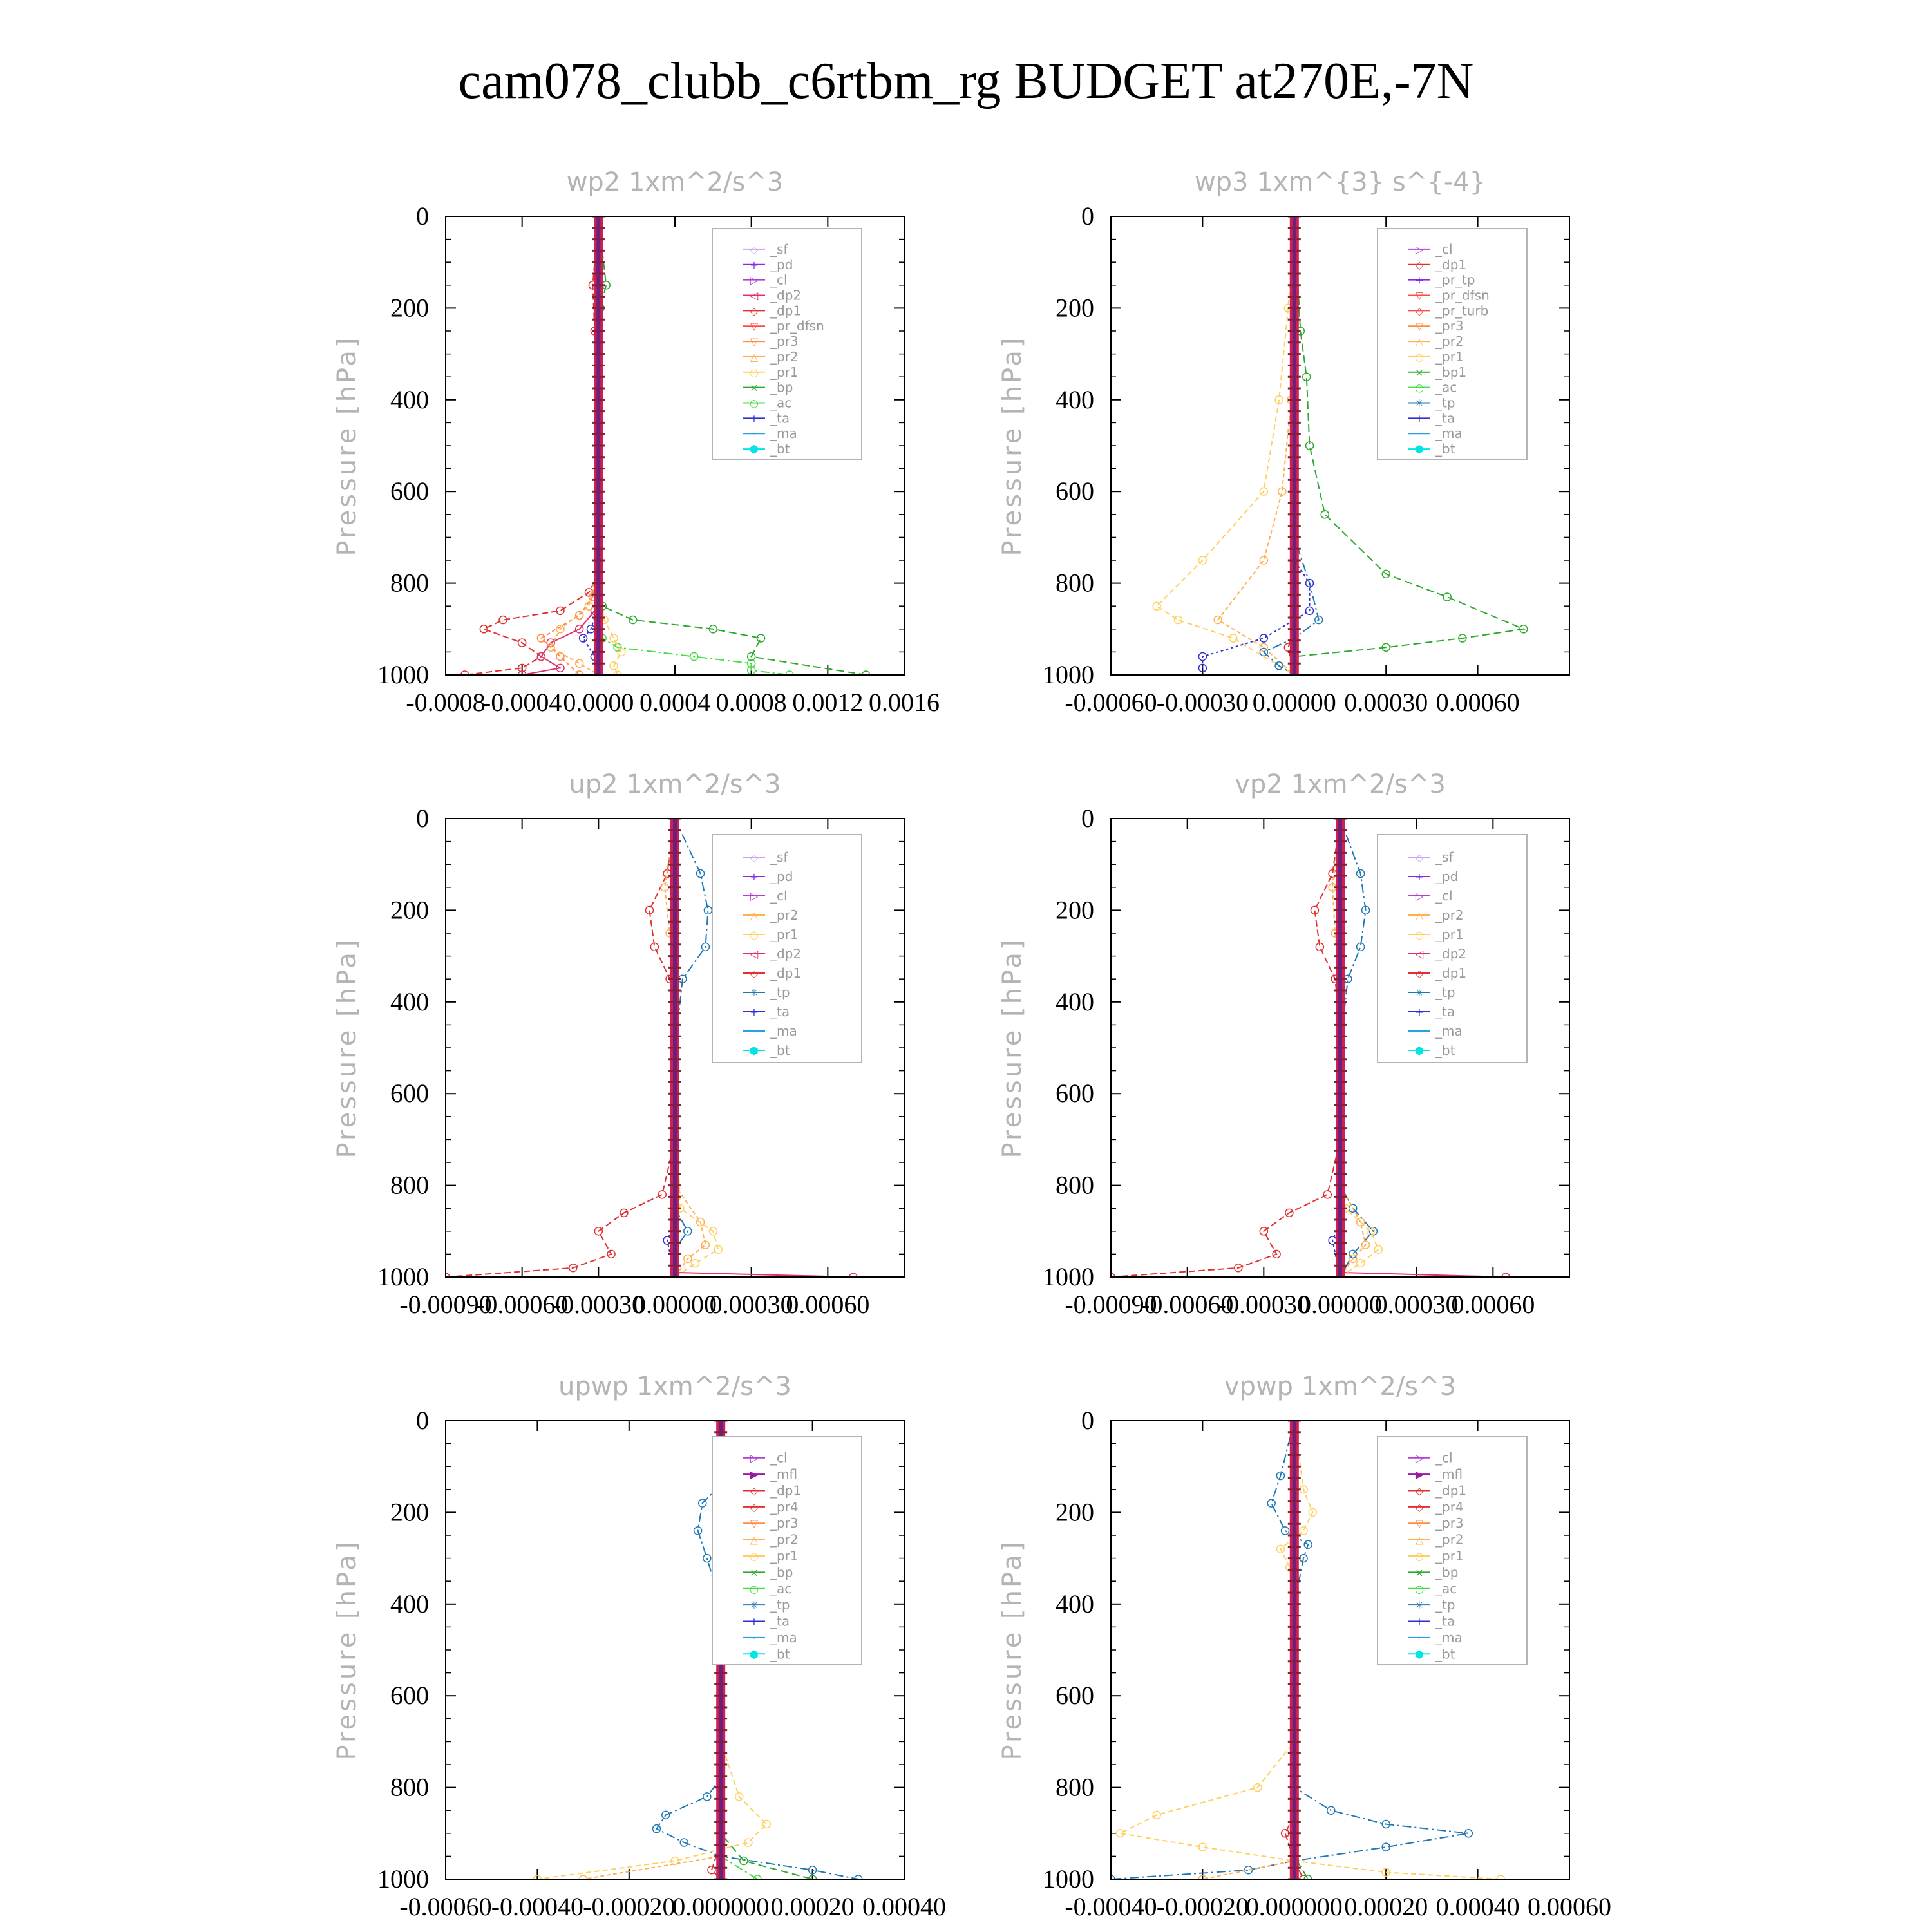  Describe the element at coordinates (403, 1878) in the screenshot. I see `y-tick-label: 1000` at that location.